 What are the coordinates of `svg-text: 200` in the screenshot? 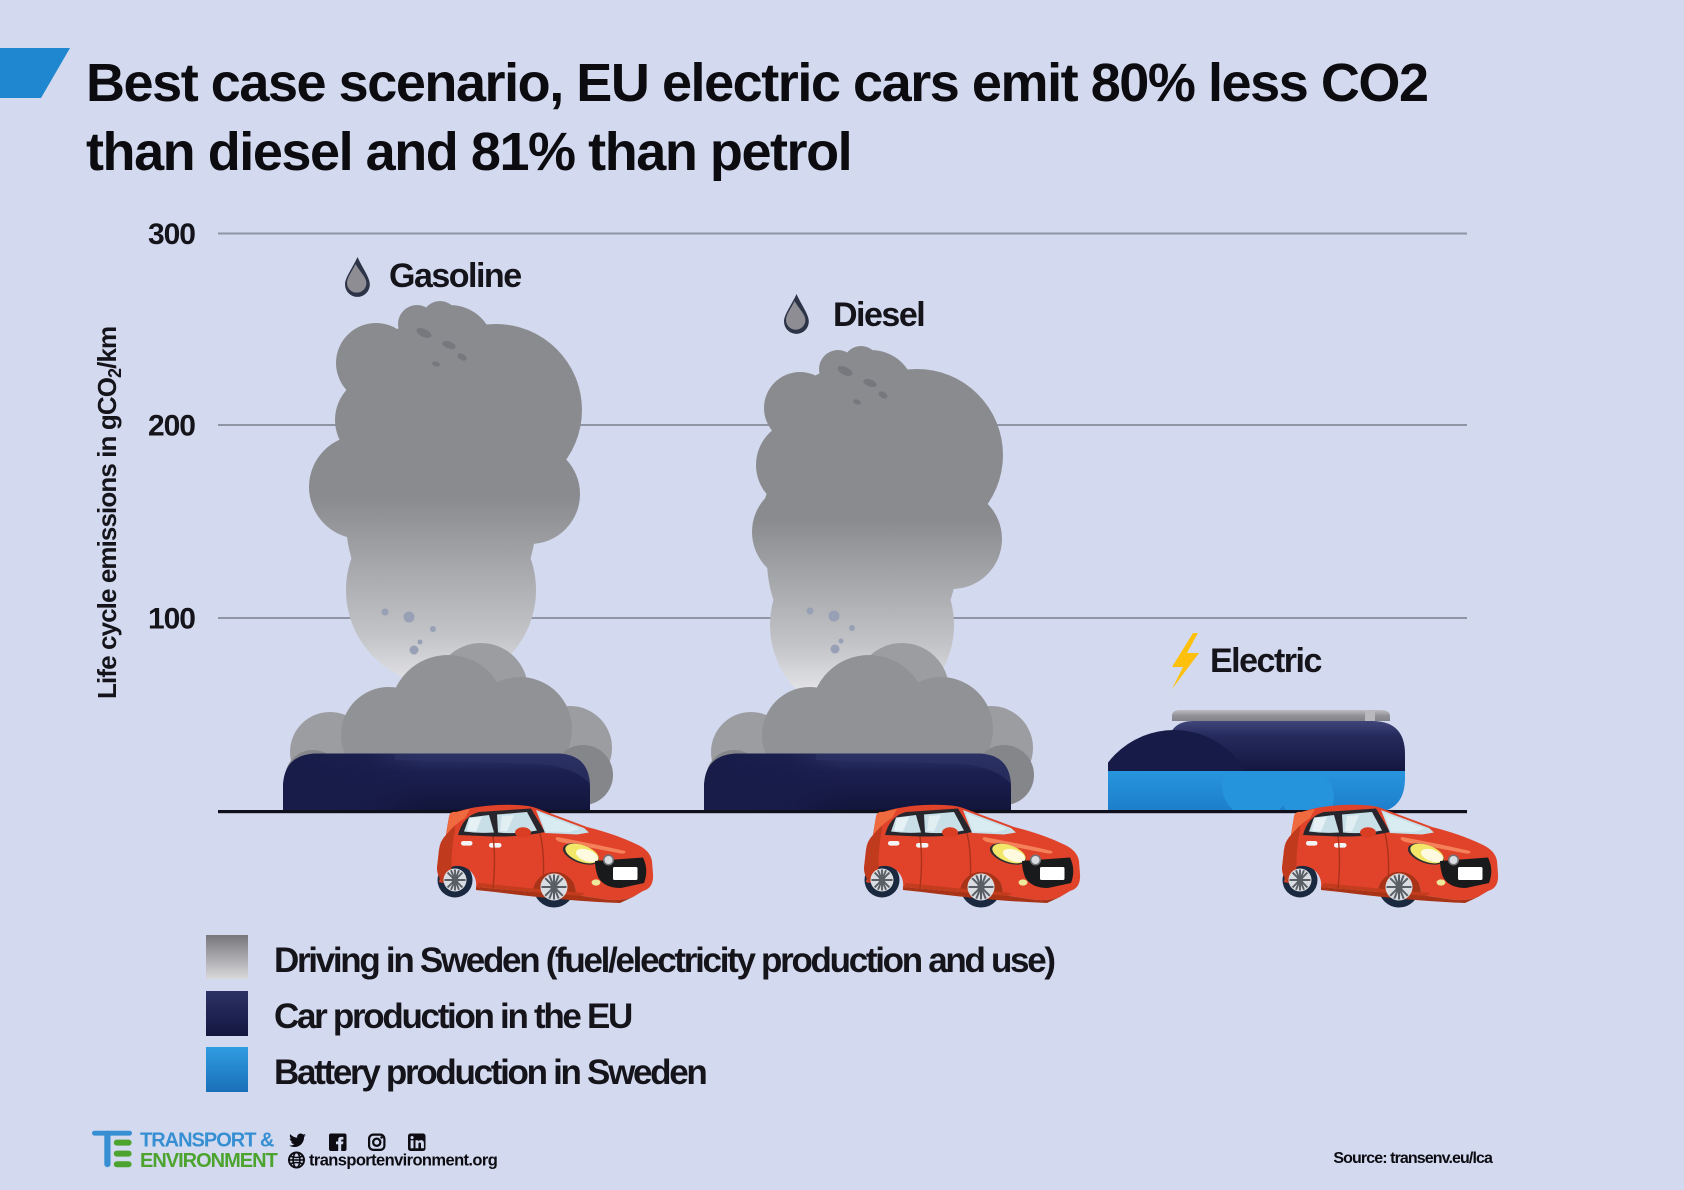 It's located at (171, 426).